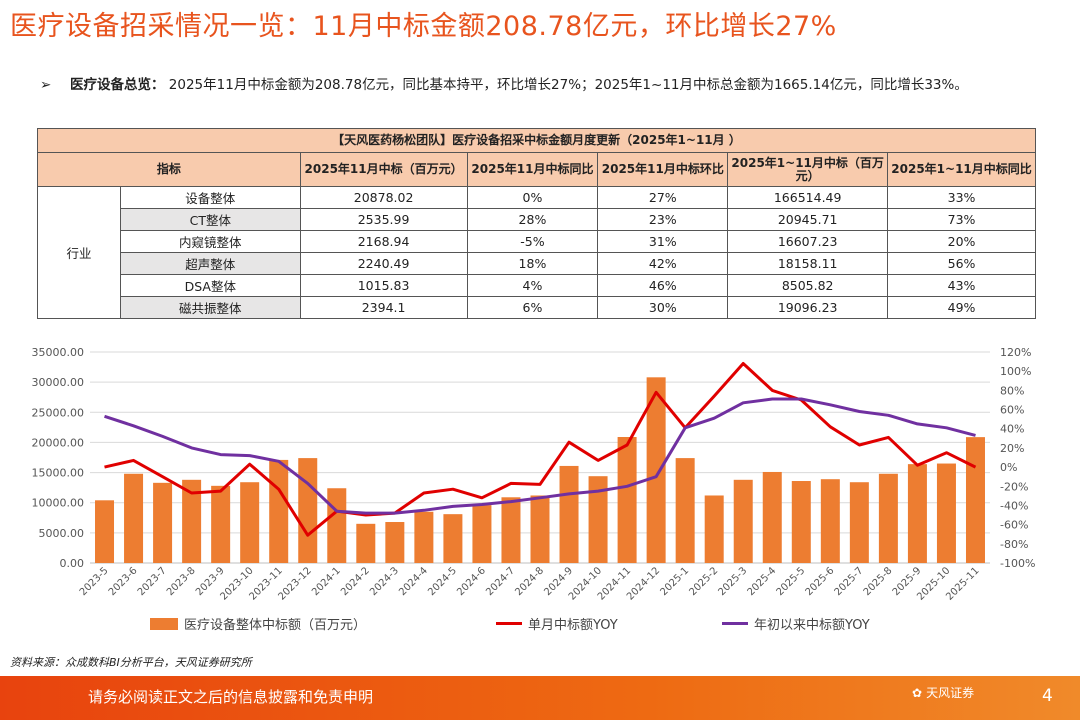  I want to click on indicator-cell: 内窥镜整体, so click(210, 241).